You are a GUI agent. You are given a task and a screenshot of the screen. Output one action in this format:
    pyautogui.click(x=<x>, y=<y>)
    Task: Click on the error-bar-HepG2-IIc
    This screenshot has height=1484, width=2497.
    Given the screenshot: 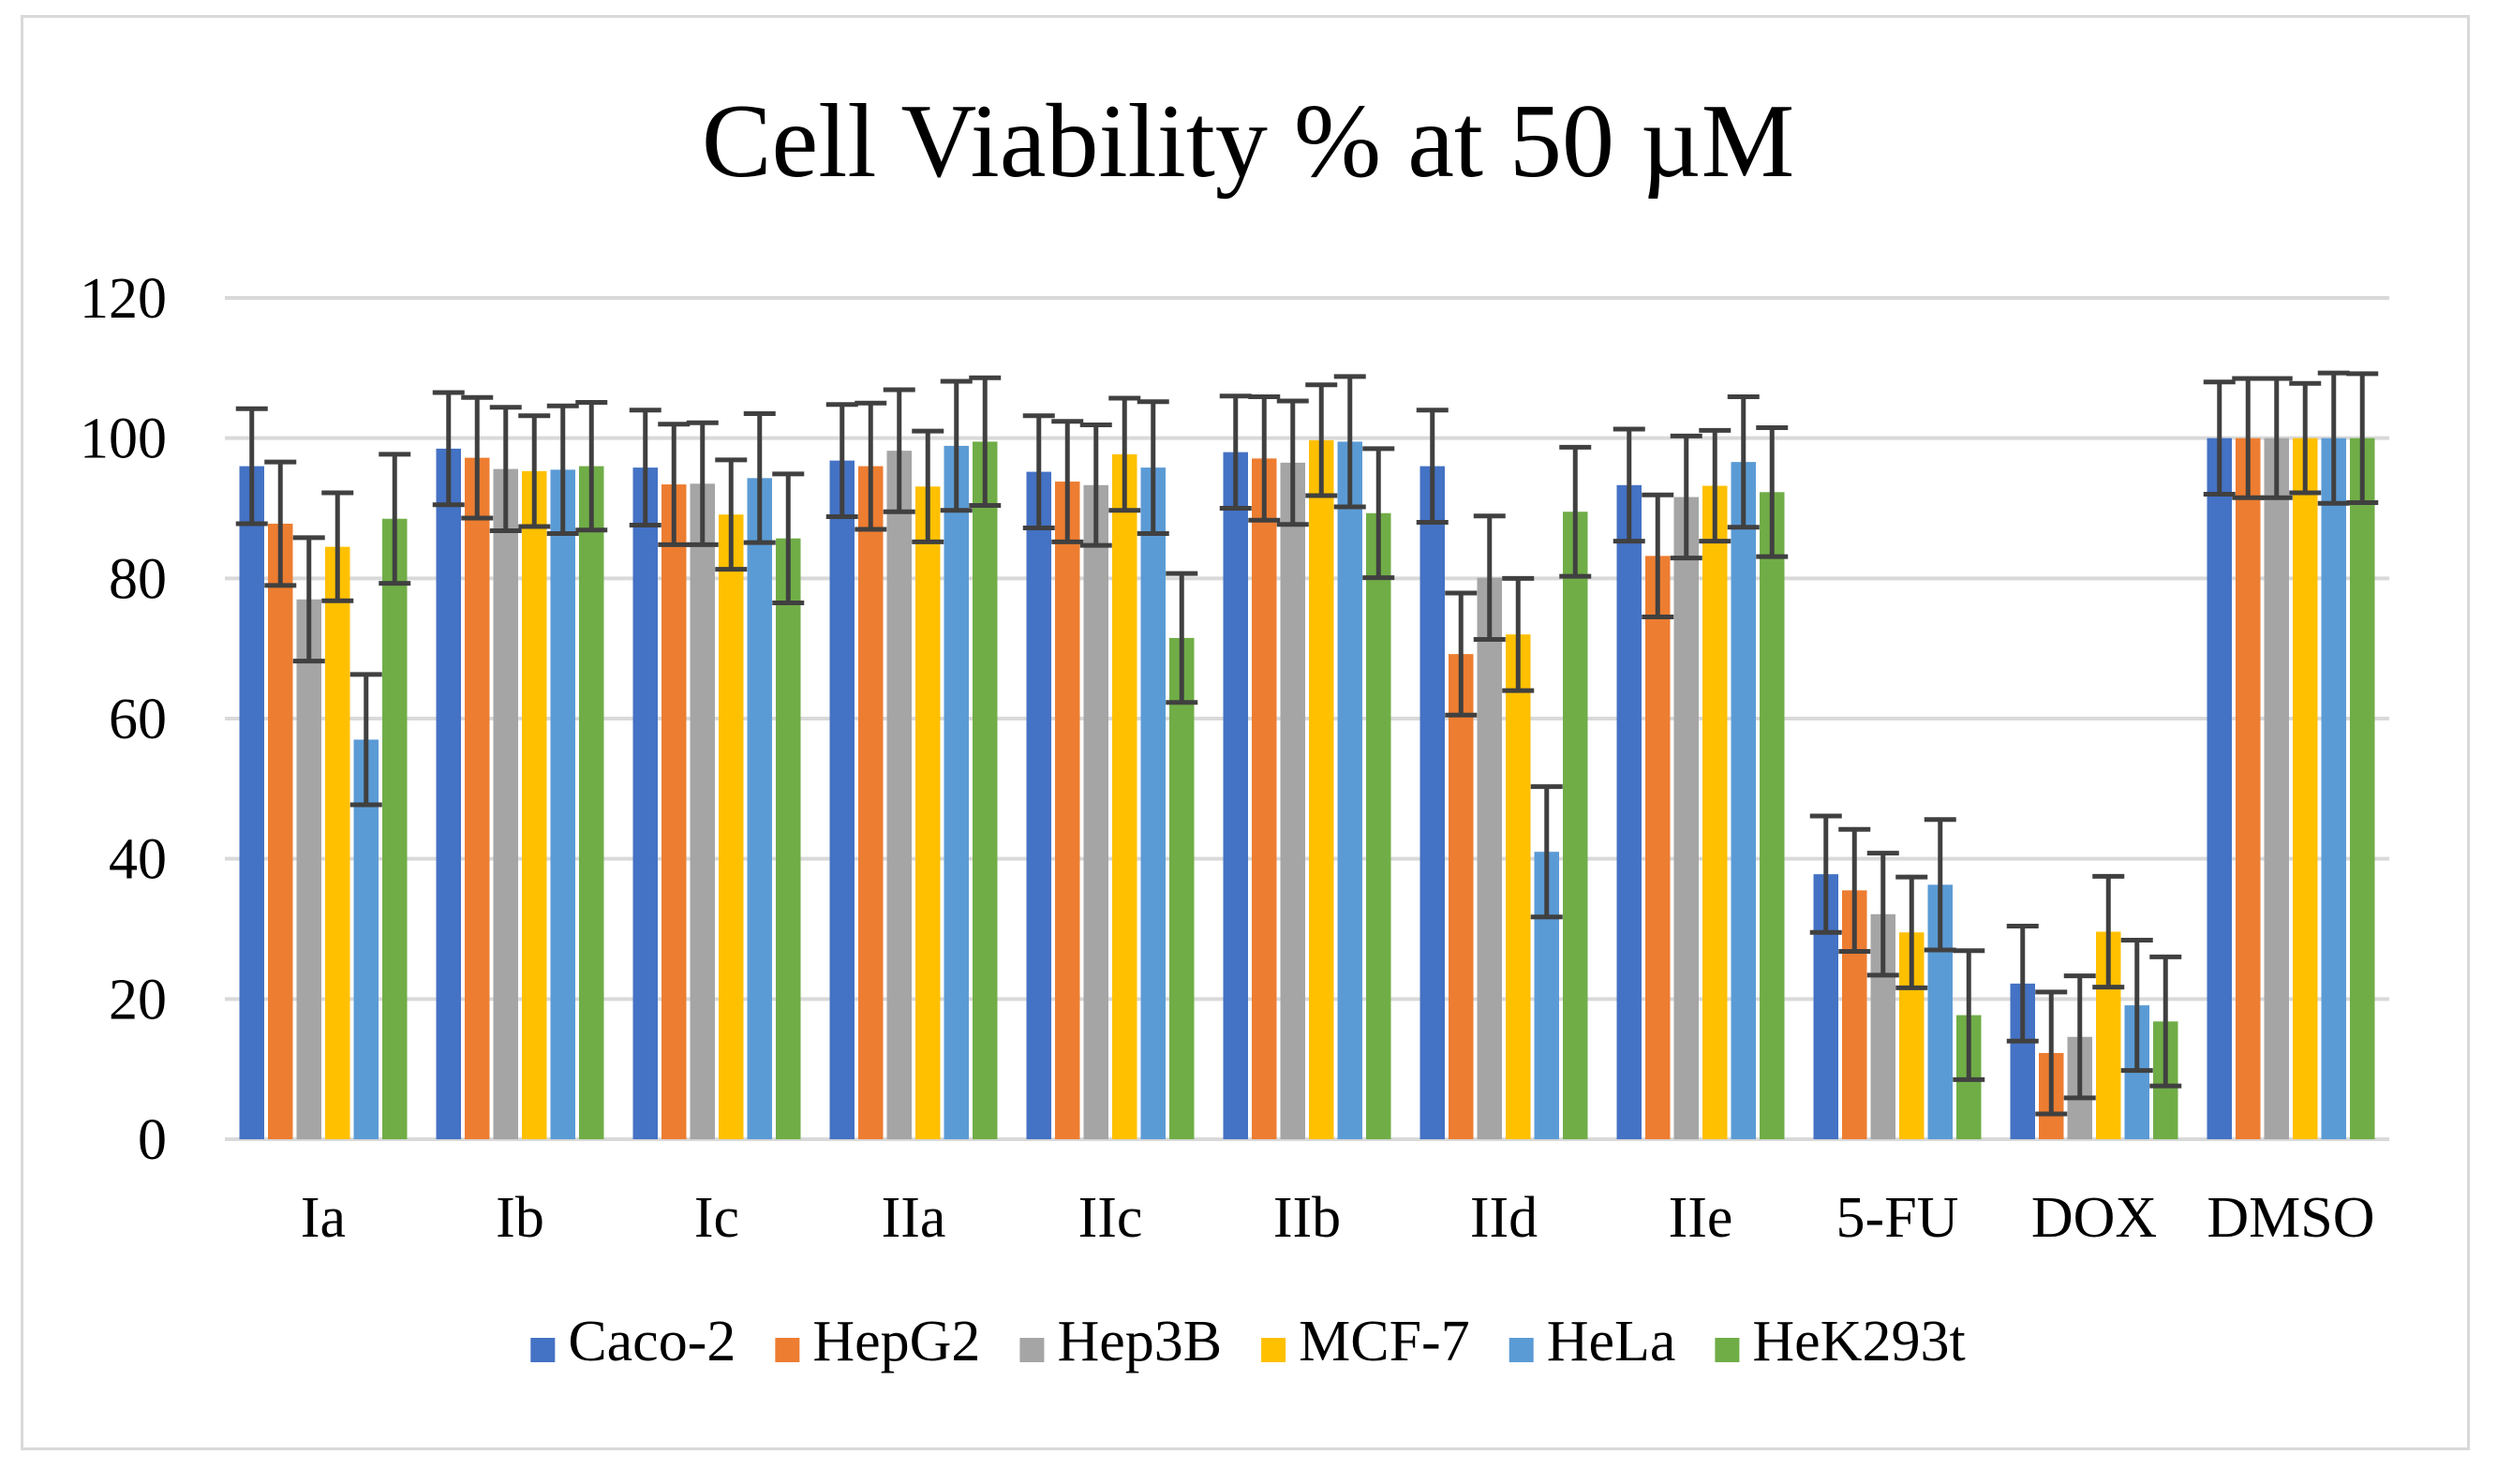 What is the action you would take?
    pyautogui.click(x=1067, y=481)
    